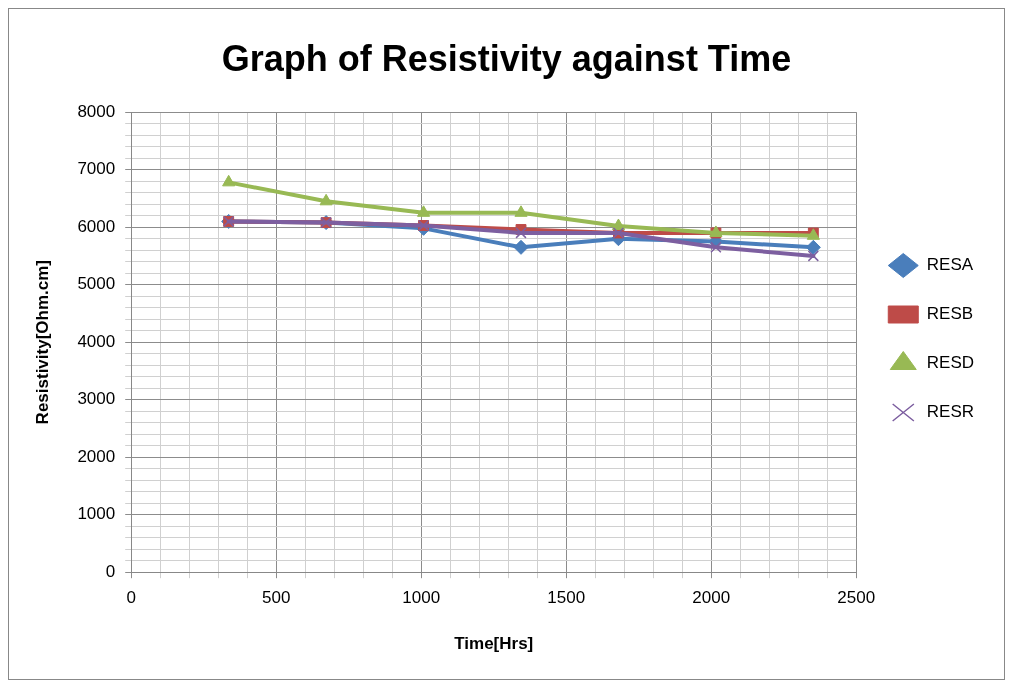 This screenshot has width=1013, height=688. Describe the element at coordinates (131, 598) in the screenshot. I see `x-tick-label: 0` at that location.